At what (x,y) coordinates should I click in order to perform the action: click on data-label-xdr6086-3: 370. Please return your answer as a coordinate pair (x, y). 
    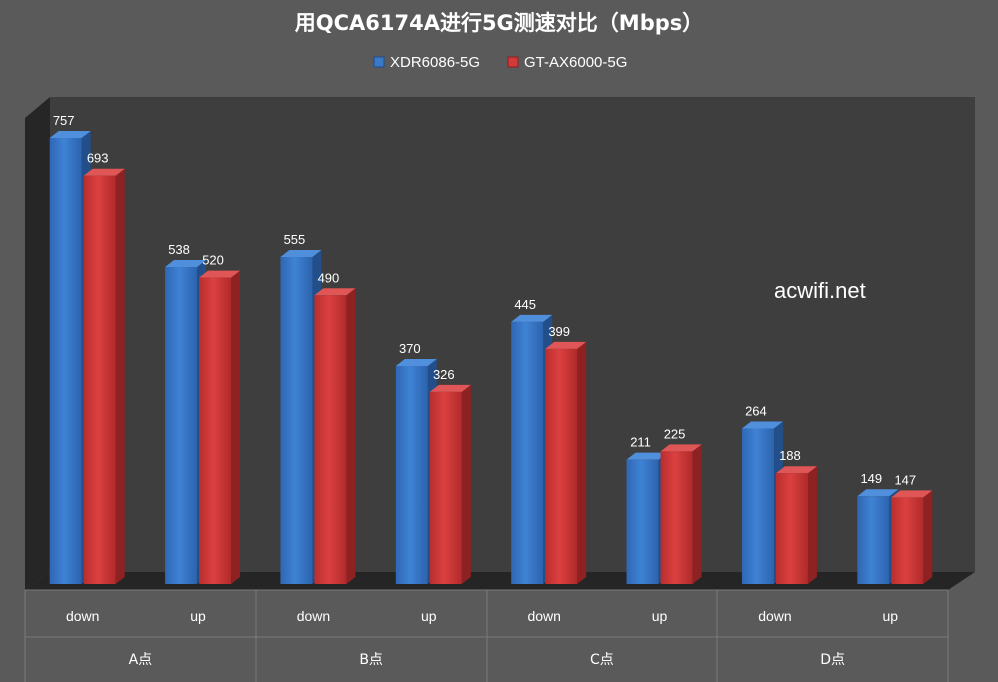
    Looking at the image, I should click on (410, 348).